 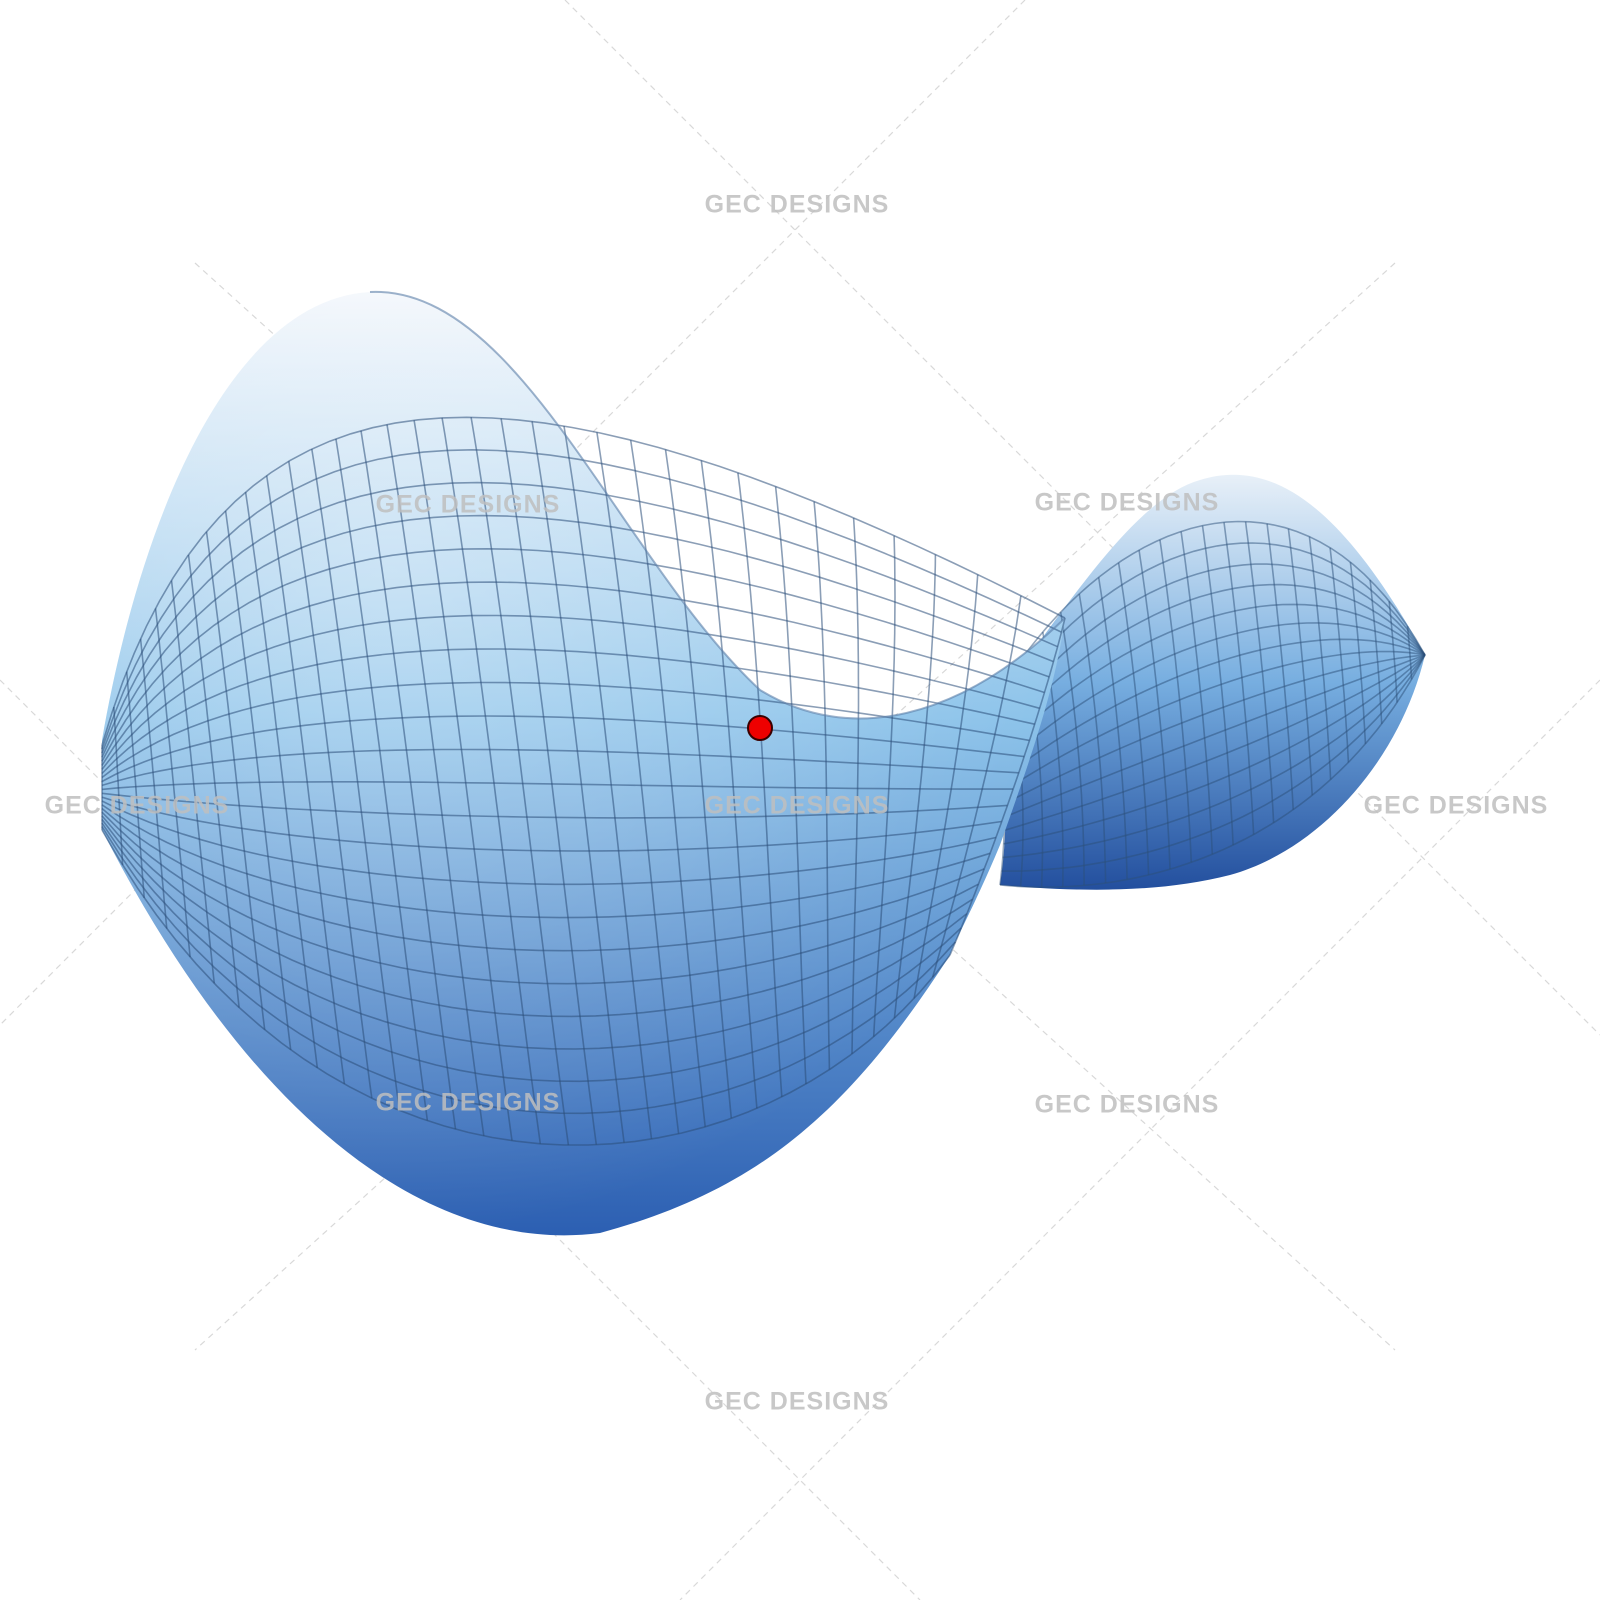 I want to click on saddle-point-marker, so click(x=760, y=728).